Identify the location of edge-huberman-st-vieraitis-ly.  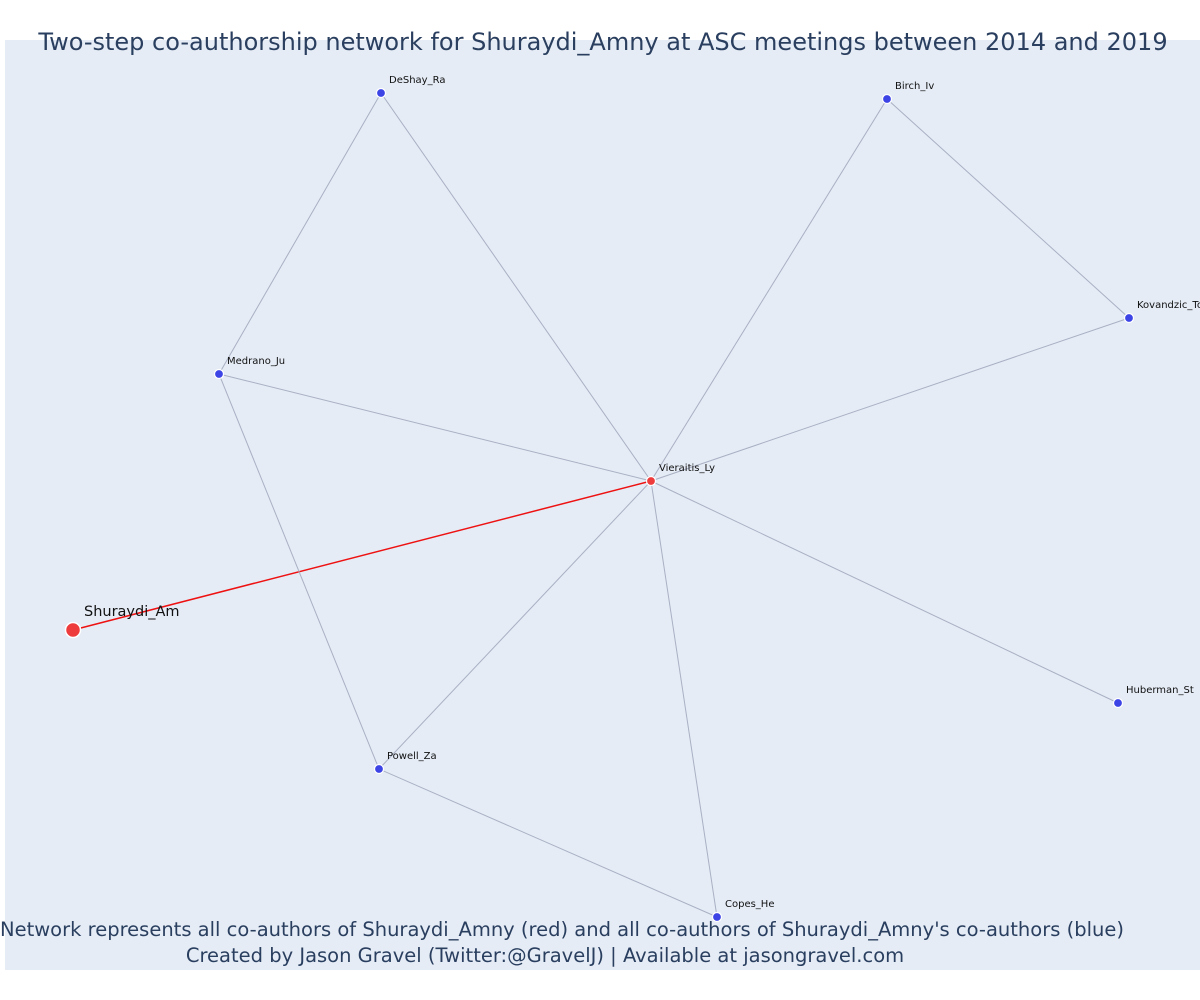
(884, 592).